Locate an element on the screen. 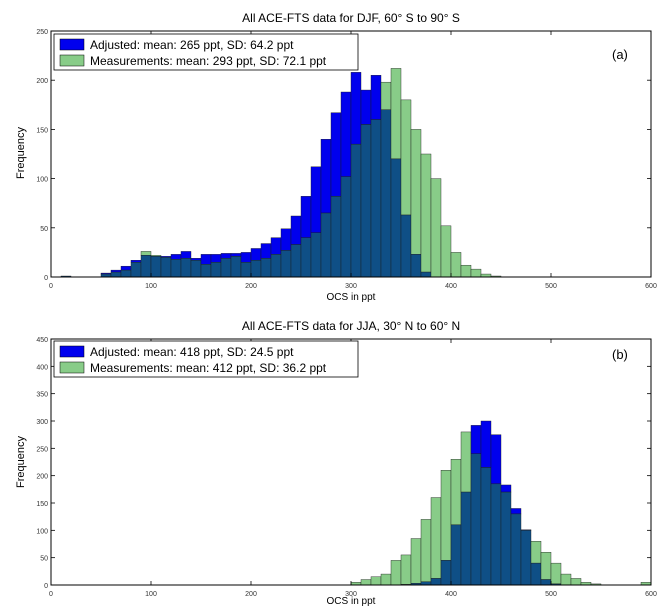 This screenshot has height=608, width=664. panel-a-legend-swatch-adjusted is located at coordinates (72, 44).